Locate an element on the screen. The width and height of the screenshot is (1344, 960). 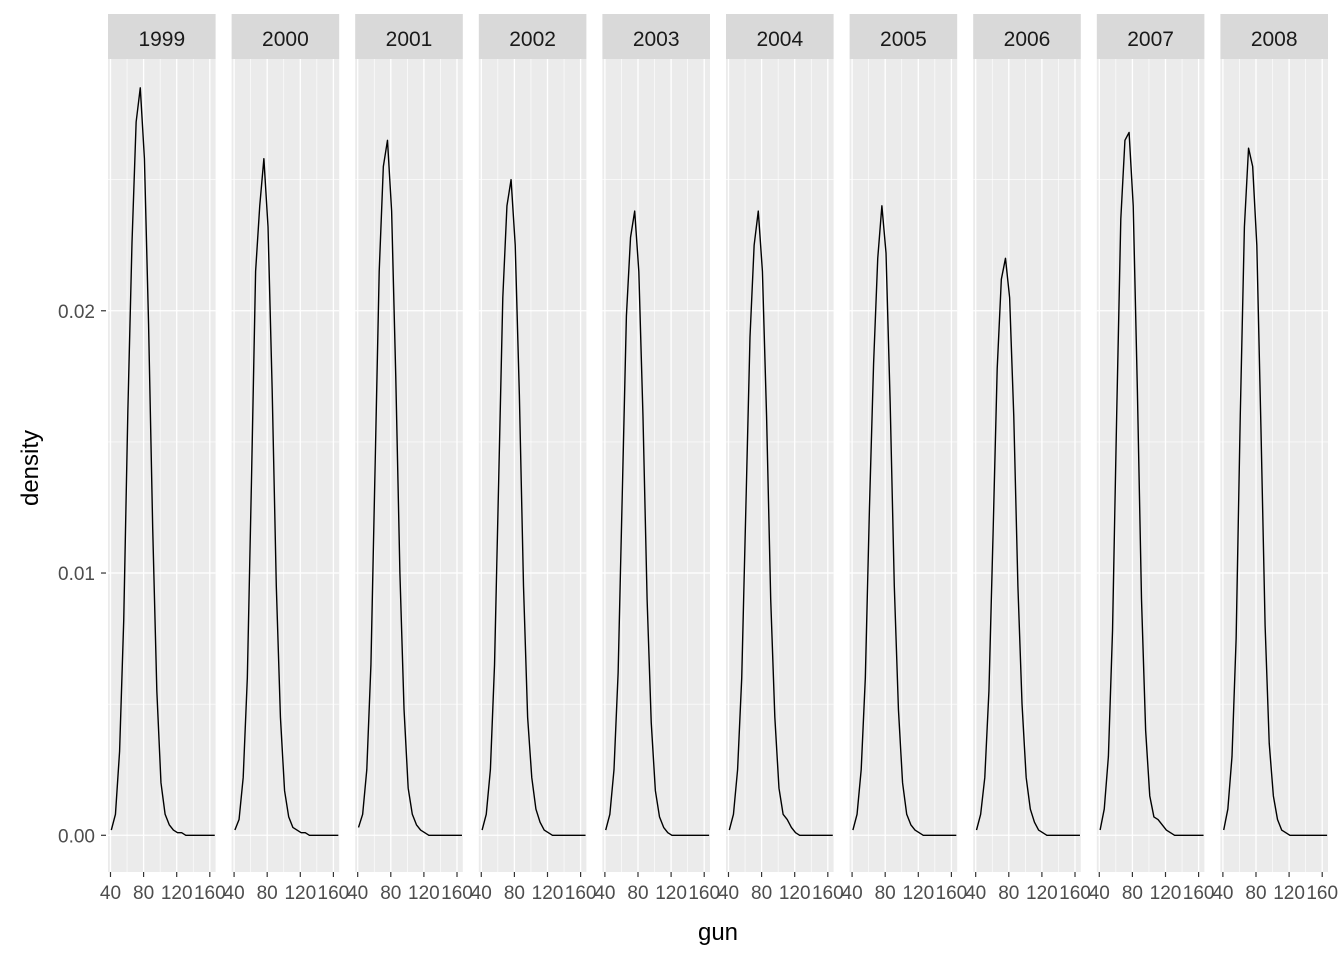
facet-panel-2002: 2002 40 80 120 160 is located at coordinates (534, 459).